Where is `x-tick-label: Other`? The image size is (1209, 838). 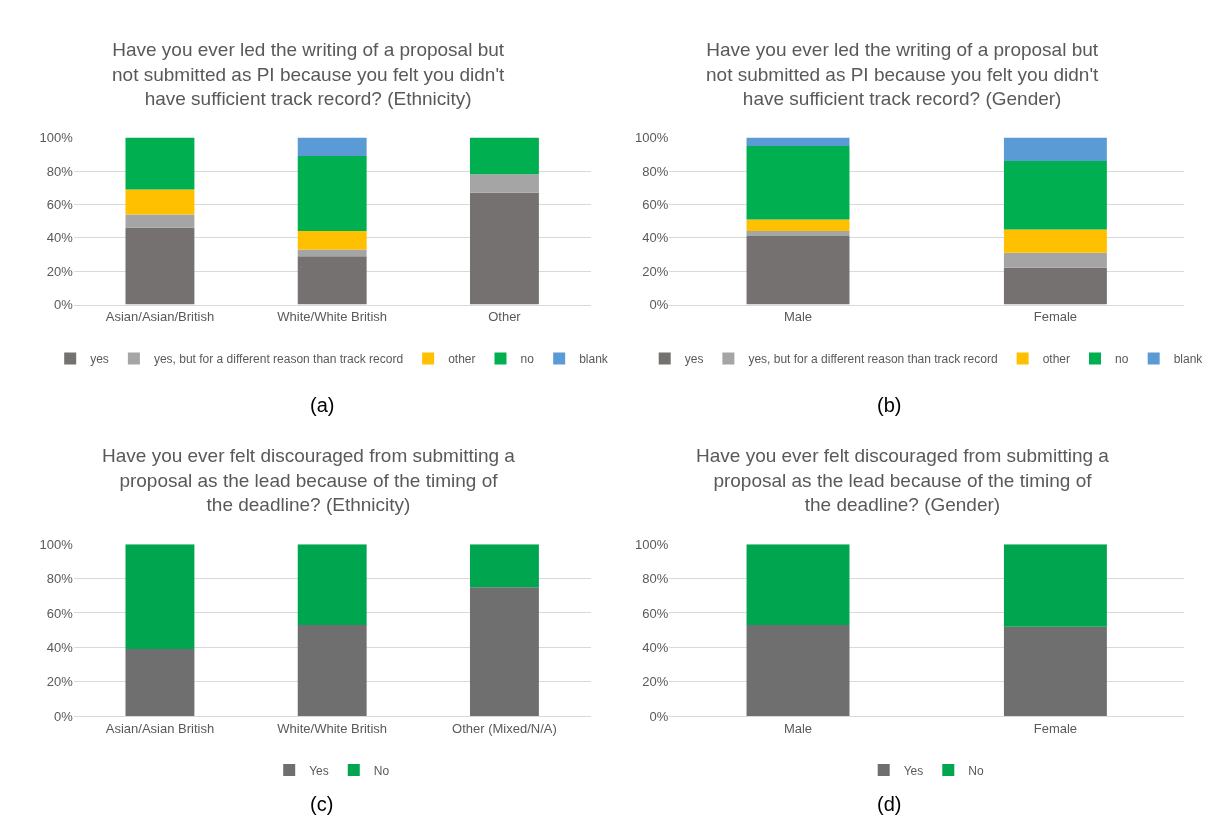 x-tick-label: Other is located at coordinates (505, 317).